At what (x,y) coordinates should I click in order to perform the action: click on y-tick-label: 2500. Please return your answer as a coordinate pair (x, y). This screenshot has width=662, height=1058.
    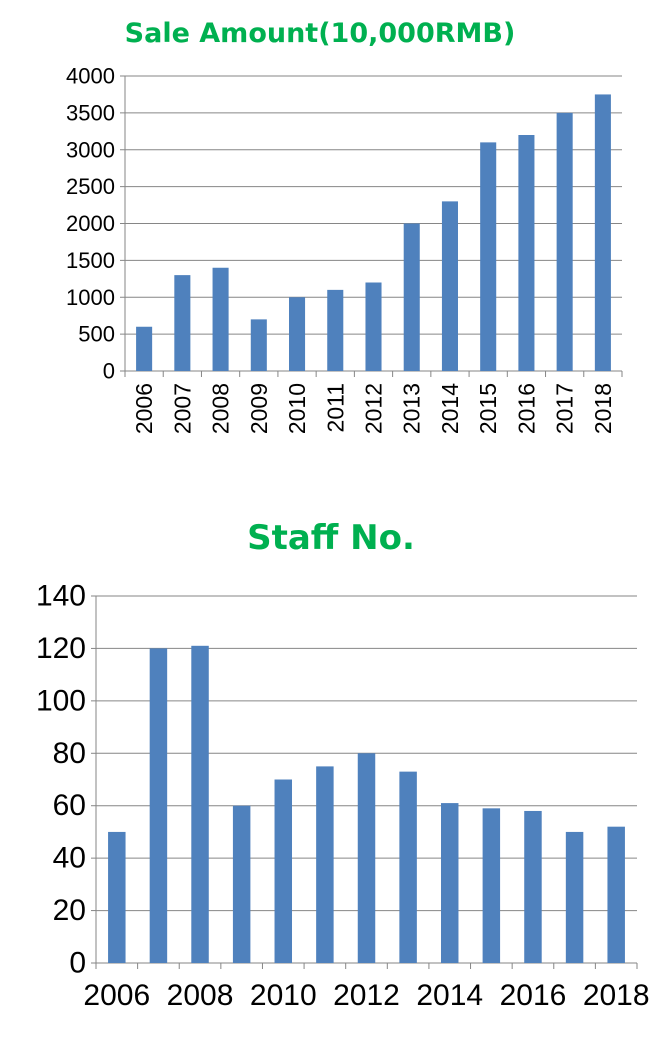
    Looking at the image, I should click on (90, 186).